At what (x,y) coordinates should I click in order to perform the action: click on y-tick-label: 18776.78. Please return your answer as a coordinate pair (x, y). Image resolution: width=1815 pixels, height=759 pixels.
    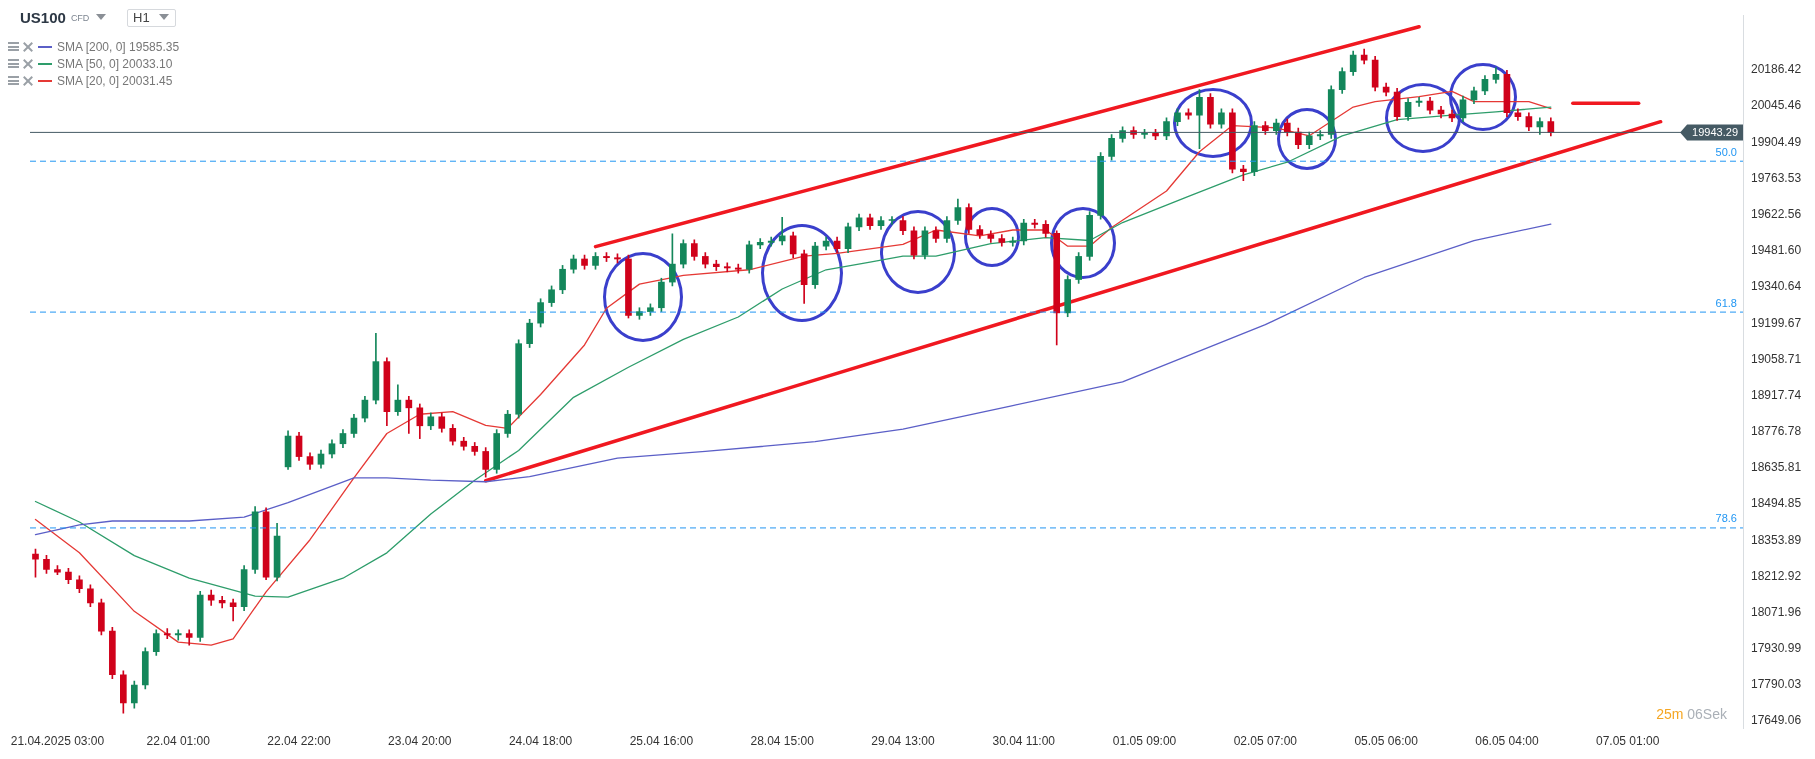
    Looking at the image, I should click on (1776, 431).